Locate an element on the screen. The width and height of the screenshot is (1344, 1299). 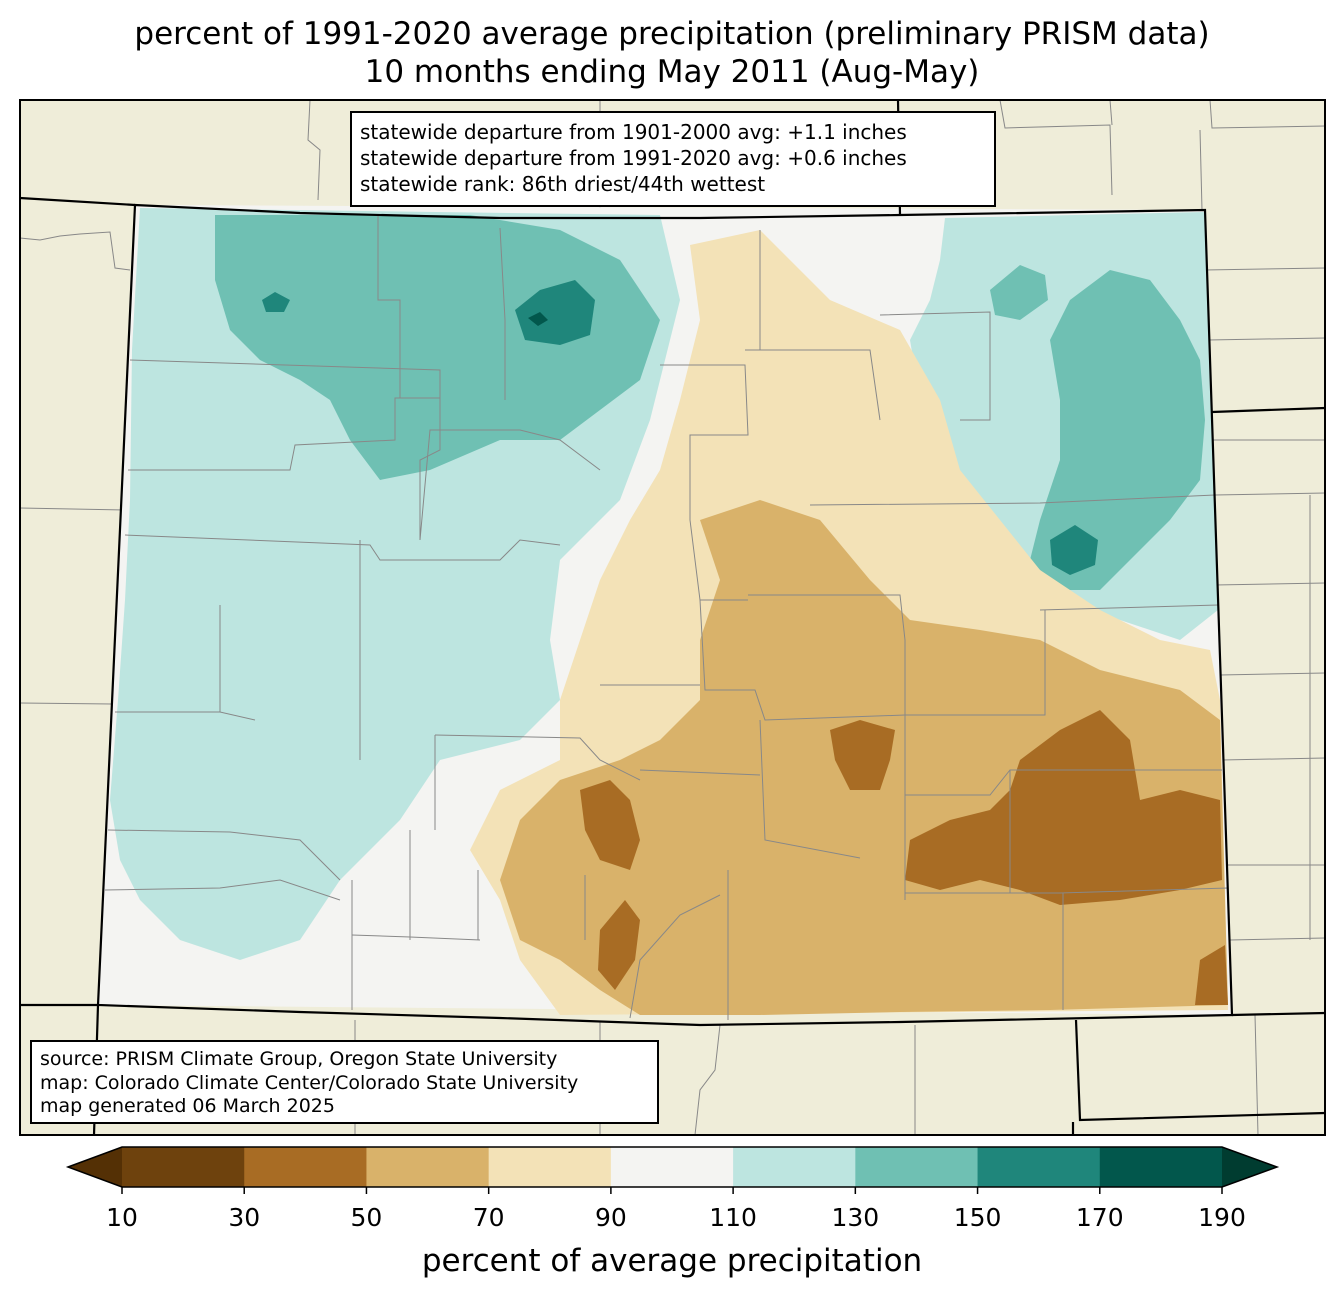
colorbar-tick-label: 90 is located at coordinates (610, 1217).